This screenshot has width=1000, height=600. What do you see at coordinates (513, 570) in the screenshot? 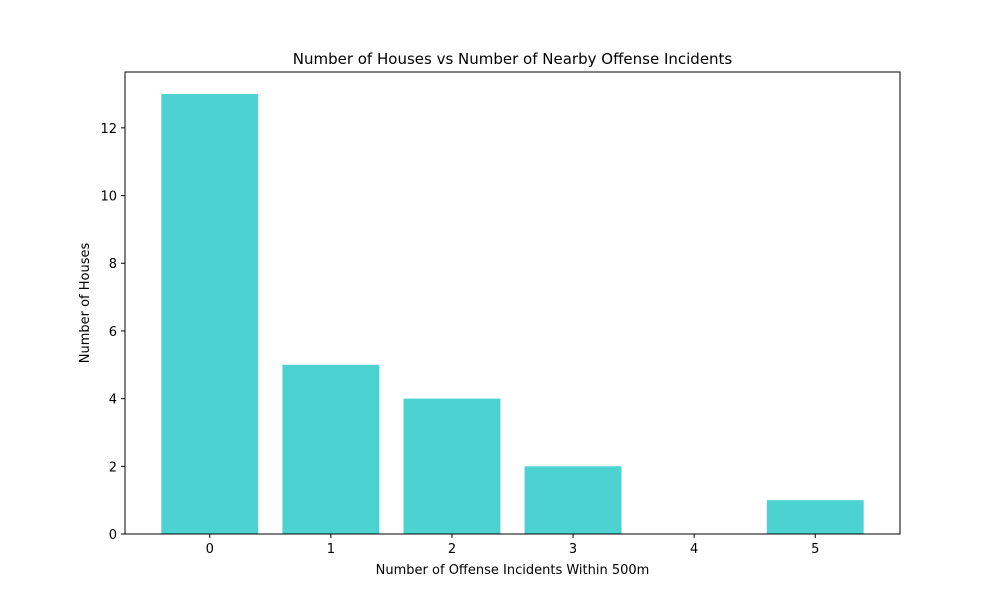
I see `x-axis-label: Number of Offense Incidents Within 500m` at bounding box center [513, 570].